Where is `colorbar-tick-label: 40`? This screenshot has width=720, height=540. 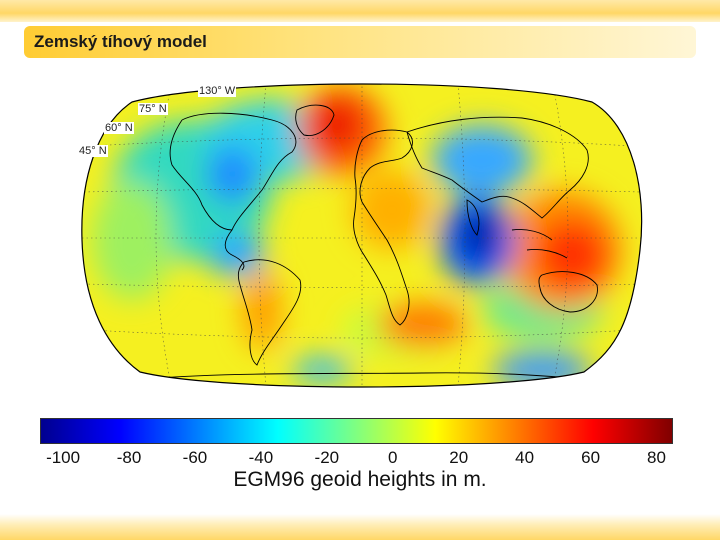
colorbar-tick-label: 40 is located at coordinates (525, 457).